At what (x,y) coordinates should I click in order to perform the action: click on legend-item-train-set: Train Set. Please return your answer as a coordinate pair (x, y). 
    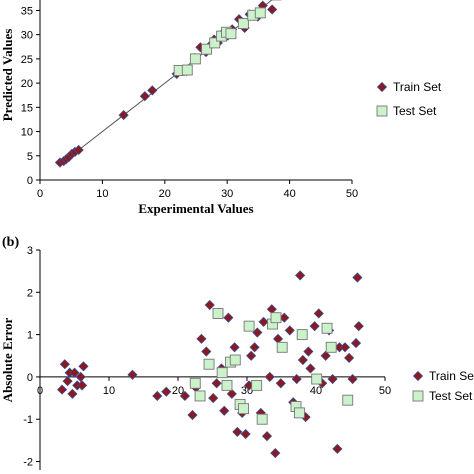
    Looking at the image, I should click on (409, 87).